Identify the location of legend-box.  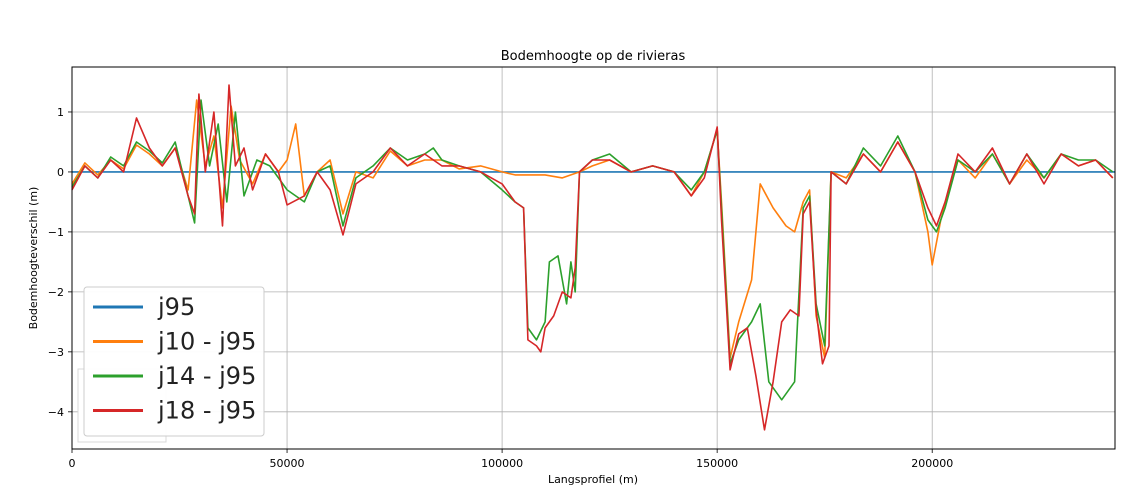
(174, 361).